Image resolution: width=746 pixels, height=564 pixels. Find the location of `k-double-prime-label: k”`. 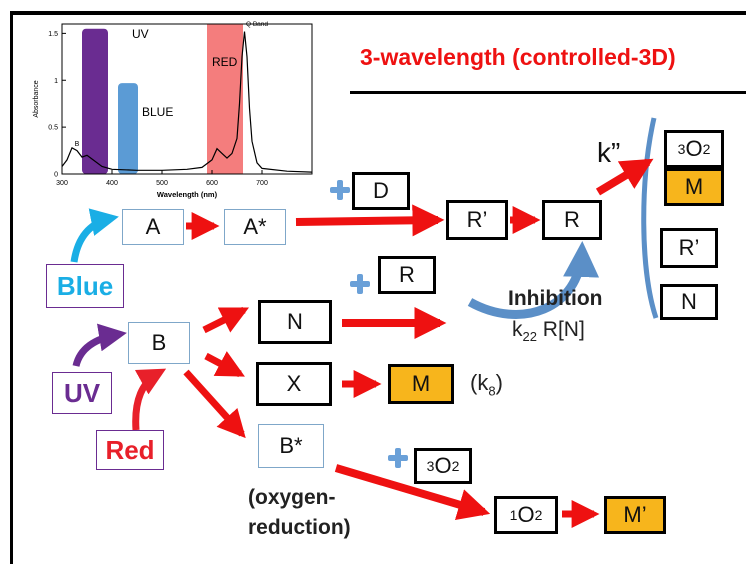

k-double-prime-label: k” is located at coordinates (609, 152).